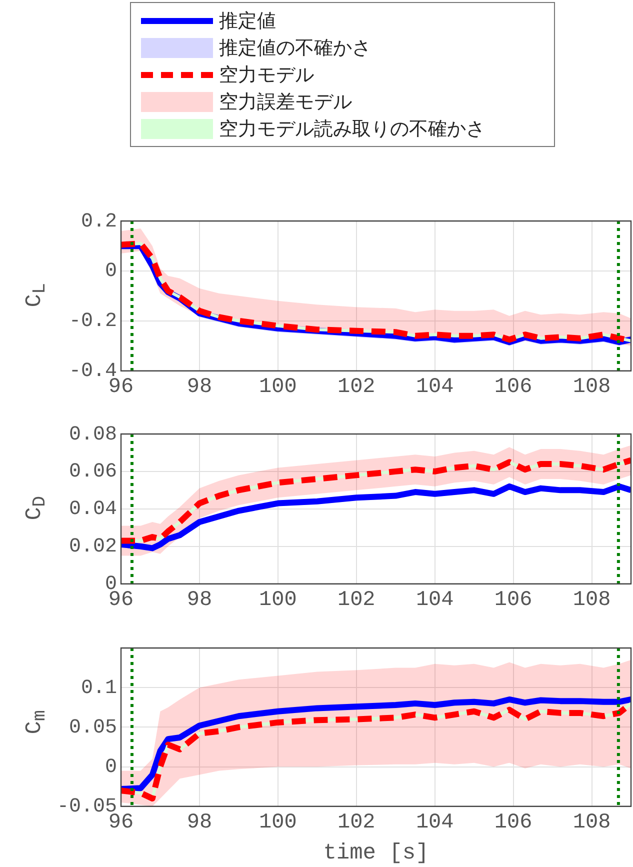 The height and width of the screenshot is (867, 633). I want to click on legend-label: 空力モデル読み取りの不確かさ, so click(352, 129).